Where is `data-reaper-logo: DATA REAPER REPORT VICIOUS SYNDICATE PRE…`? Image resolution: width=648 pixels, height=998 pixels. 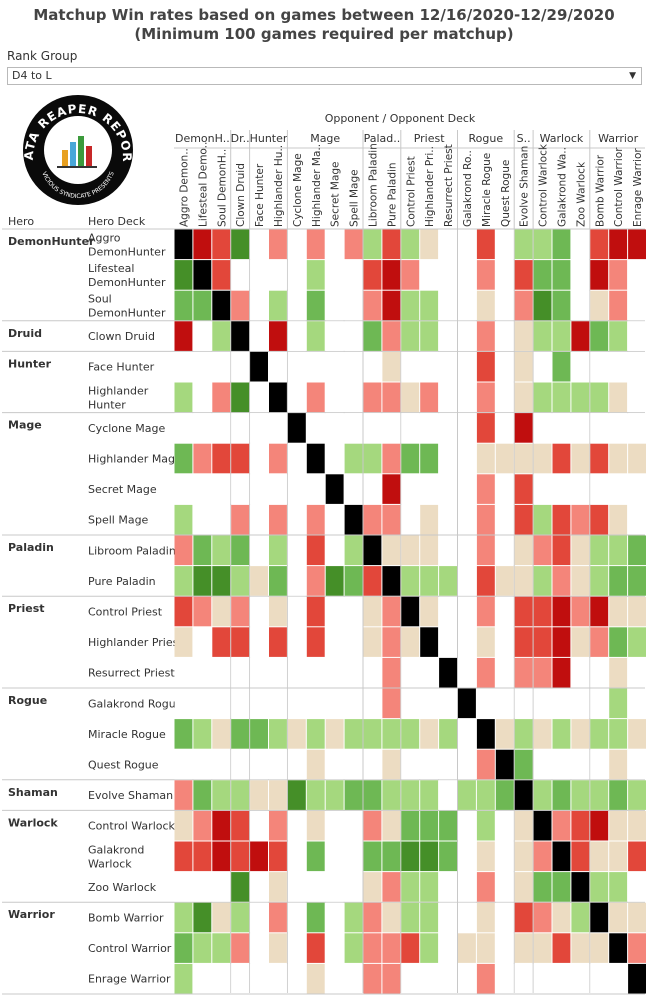 data-reaper-logo: DATA REAPER REPORT VICIOUS SYNDICATE PRE… is located at coordinates (66, 102).